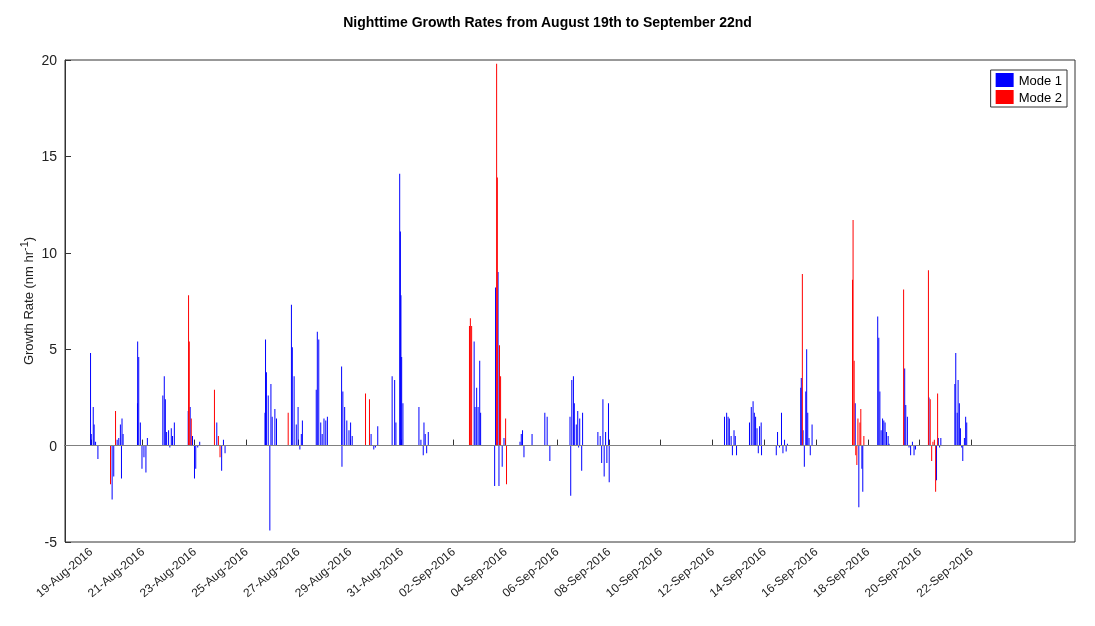 The image size is (1095, 626). Describe the element at coordinates (49, 156) in the screenshot. I see `y-tick-label: 15` at that location.